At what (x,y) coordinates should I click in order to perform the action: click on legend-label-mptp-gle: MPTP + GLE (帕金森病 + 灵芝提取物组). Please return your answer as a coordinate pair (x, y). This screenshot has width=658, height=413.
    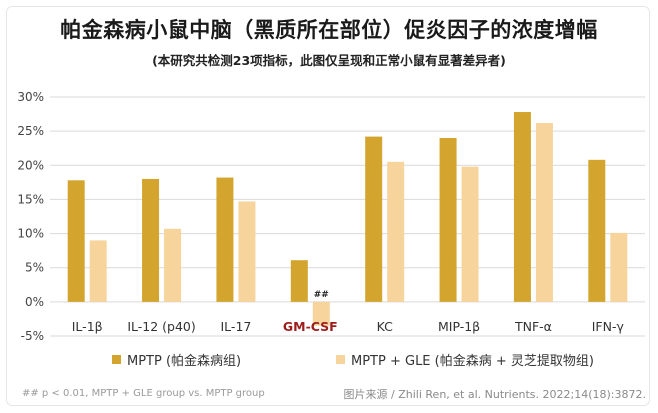
    Looking at the image, I should click on (472, 361).